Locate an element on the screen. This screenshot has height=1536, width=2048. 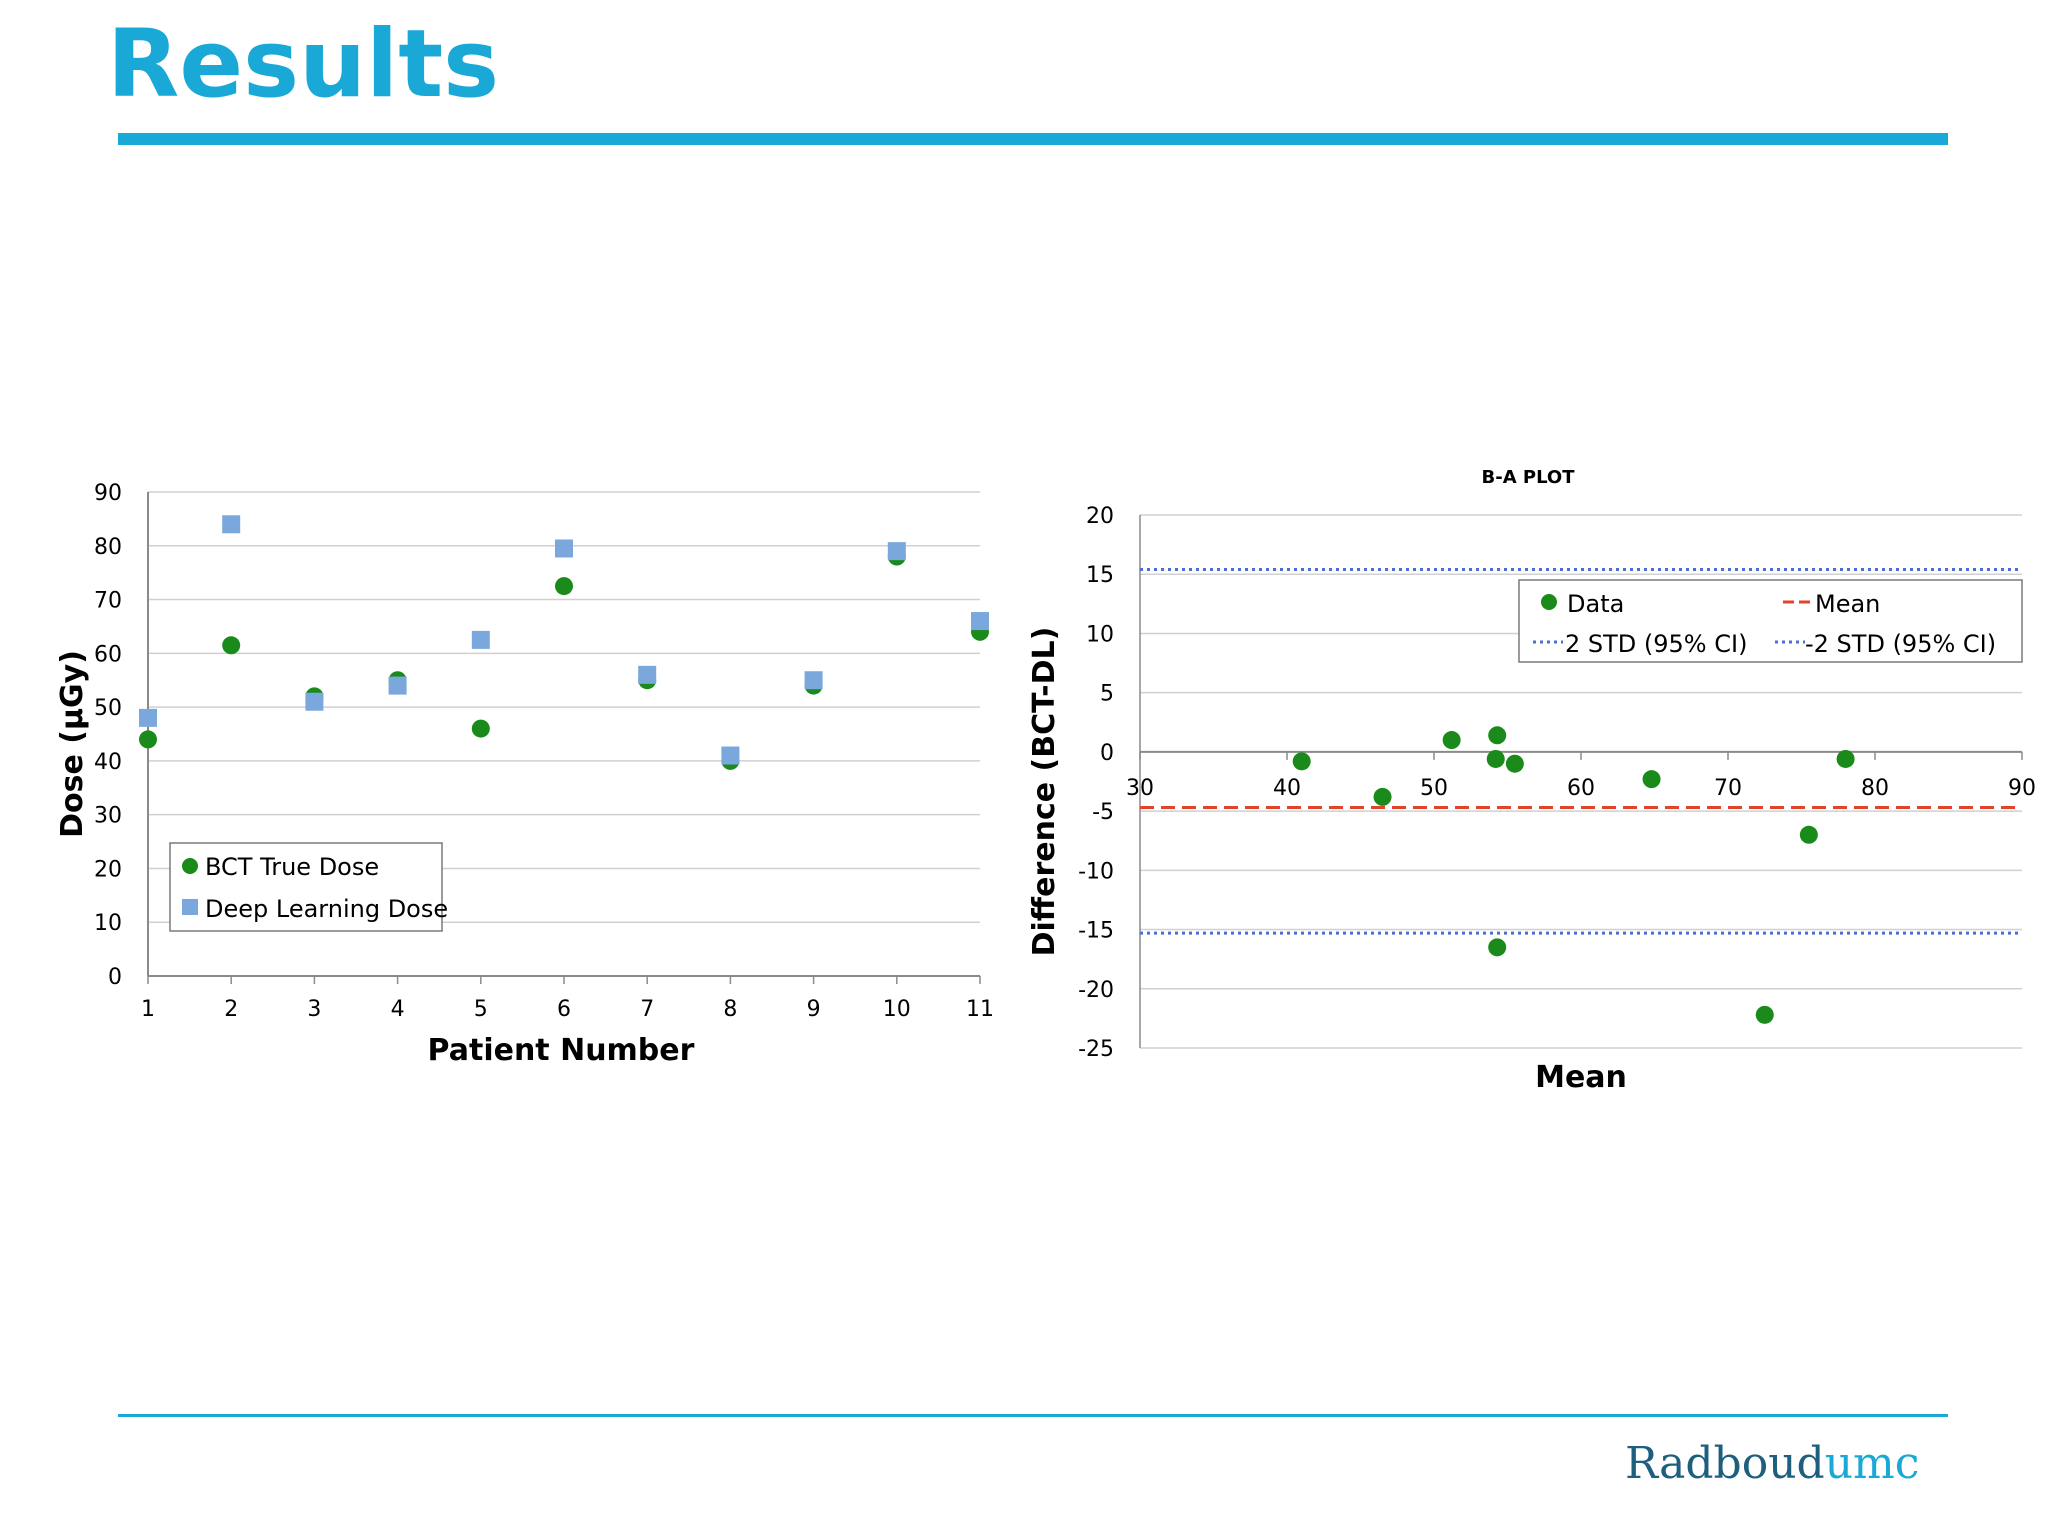
y-tick-label: 40 is located at coordinates (108, 762).